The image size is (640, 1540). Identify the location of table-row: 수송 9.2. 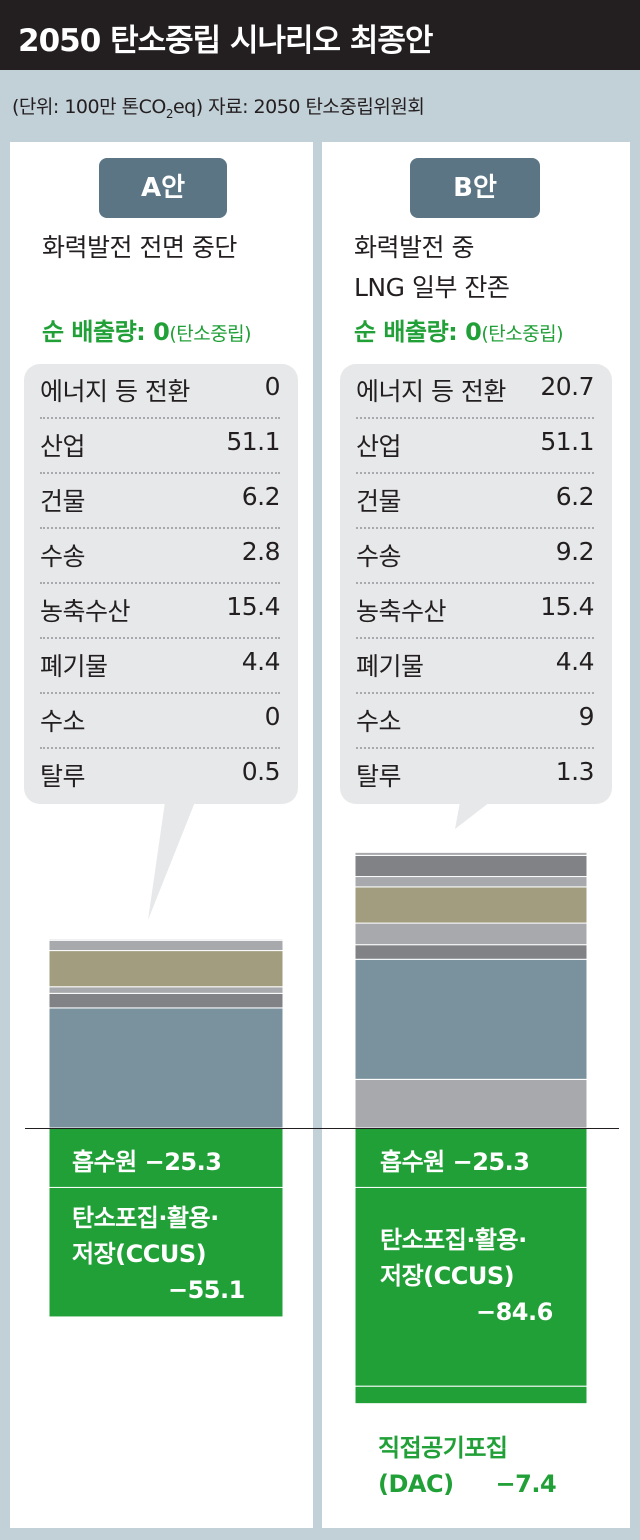
(475, 556).